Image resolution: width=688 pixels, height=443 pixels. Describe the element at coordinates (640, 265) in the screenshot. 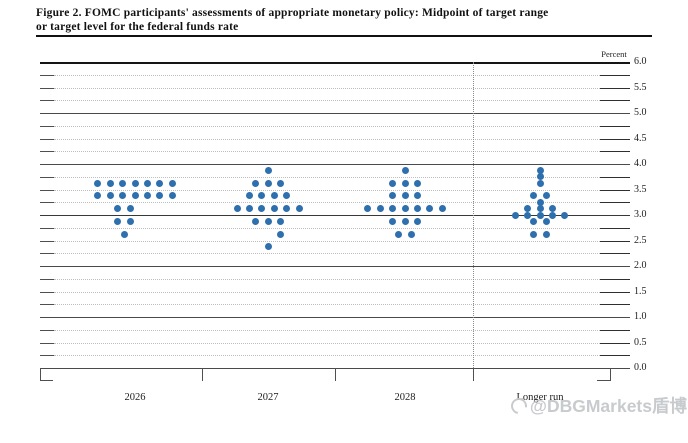

I see `y-axis-label: 2.0` at that location.